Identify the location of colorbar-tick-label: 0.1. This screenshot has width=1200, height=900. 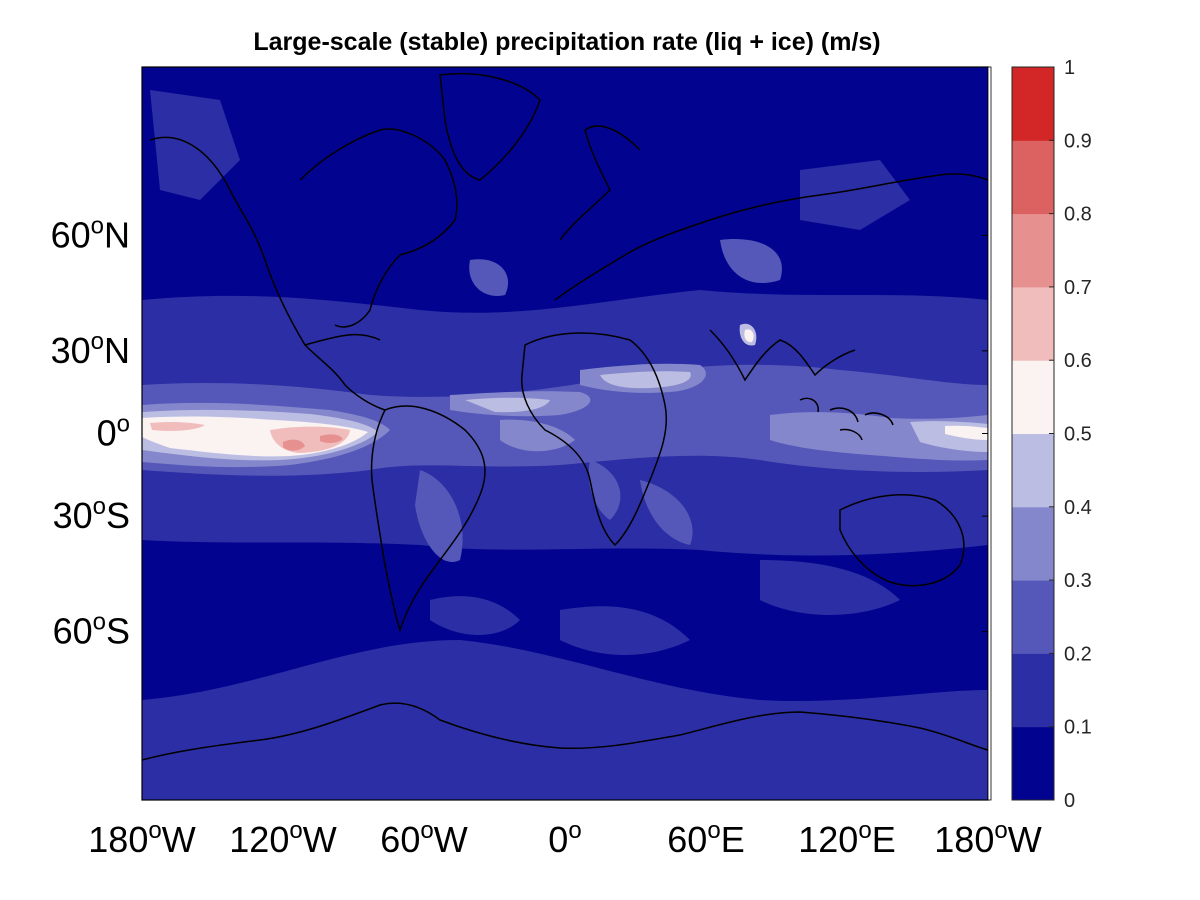
(1078, 728).